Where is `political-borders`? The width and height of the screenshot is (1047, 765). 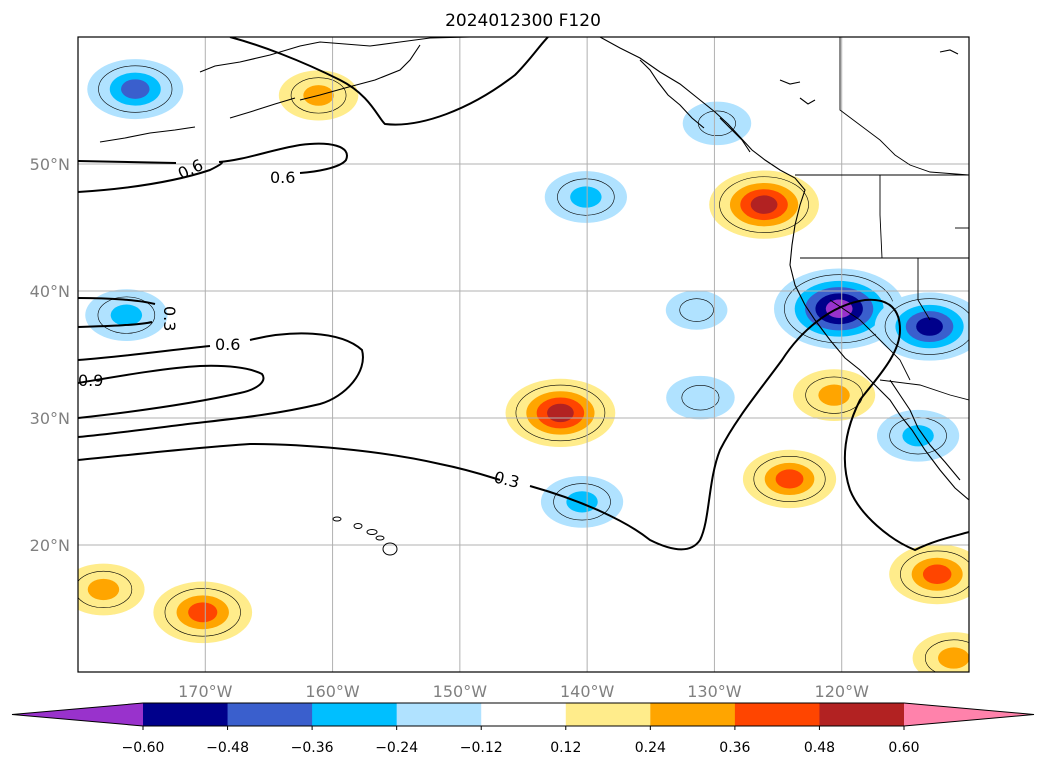
political-borders is located at coordinates (882, 219).